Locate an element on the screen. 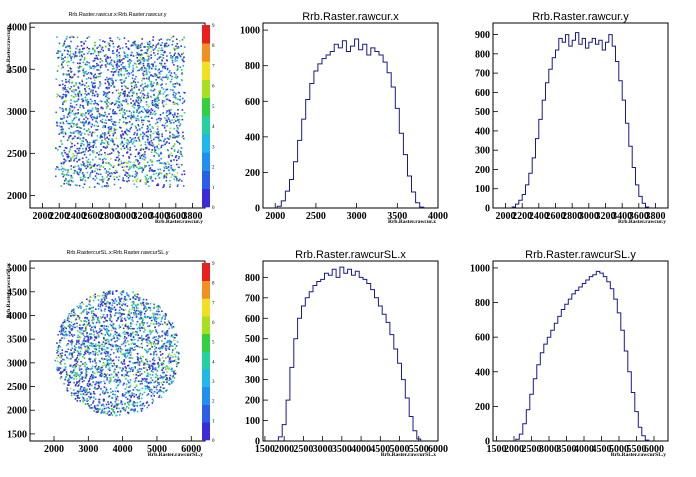 The width and height of the screenshot is (696, 477). colorbar-tick-label: 1 is located at coordinates (213, 188).